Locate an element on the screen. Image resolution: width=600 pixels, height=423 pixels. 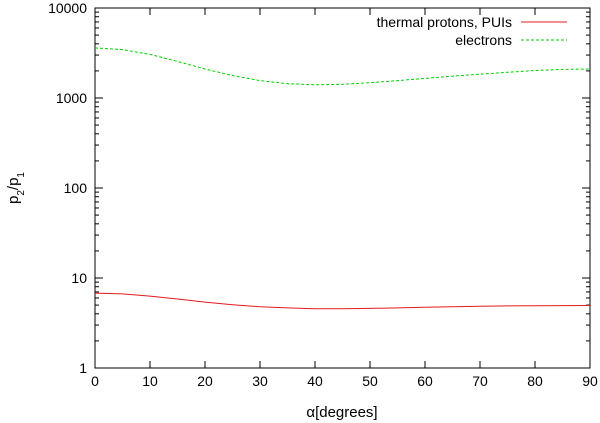
x-tick-label: 40 is located at coordinates (315, 381).